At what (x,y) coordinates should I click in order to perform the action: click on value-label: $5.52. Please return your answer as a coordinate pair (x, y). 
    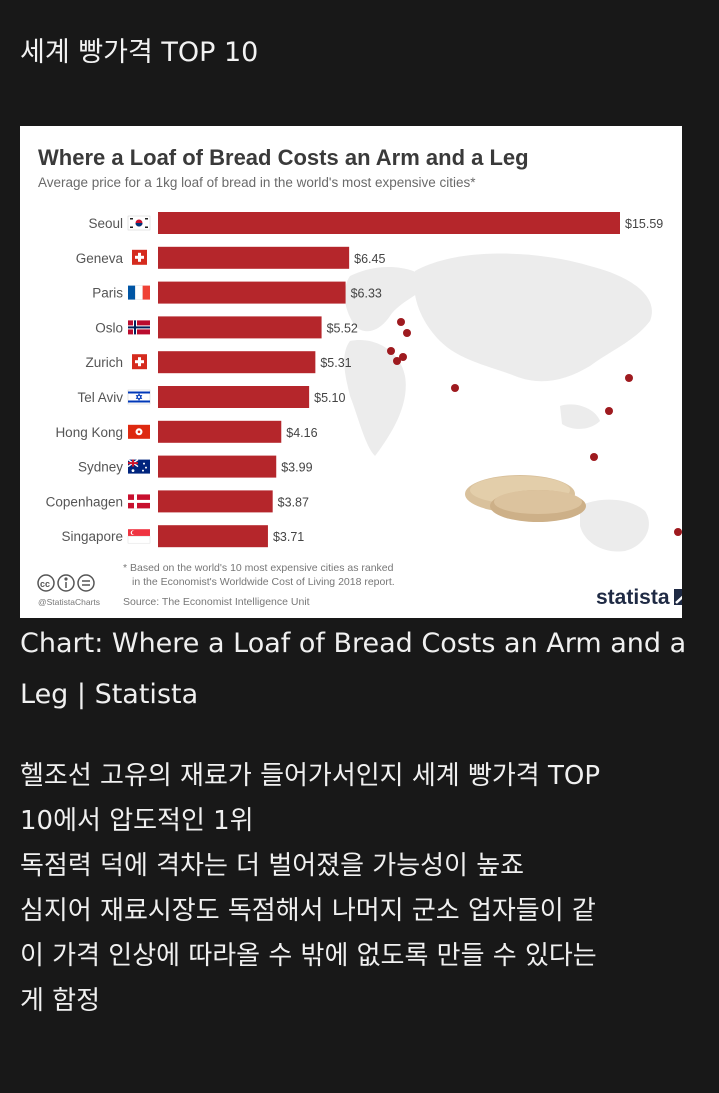
    Looking at the image, I should click on (342, 328).